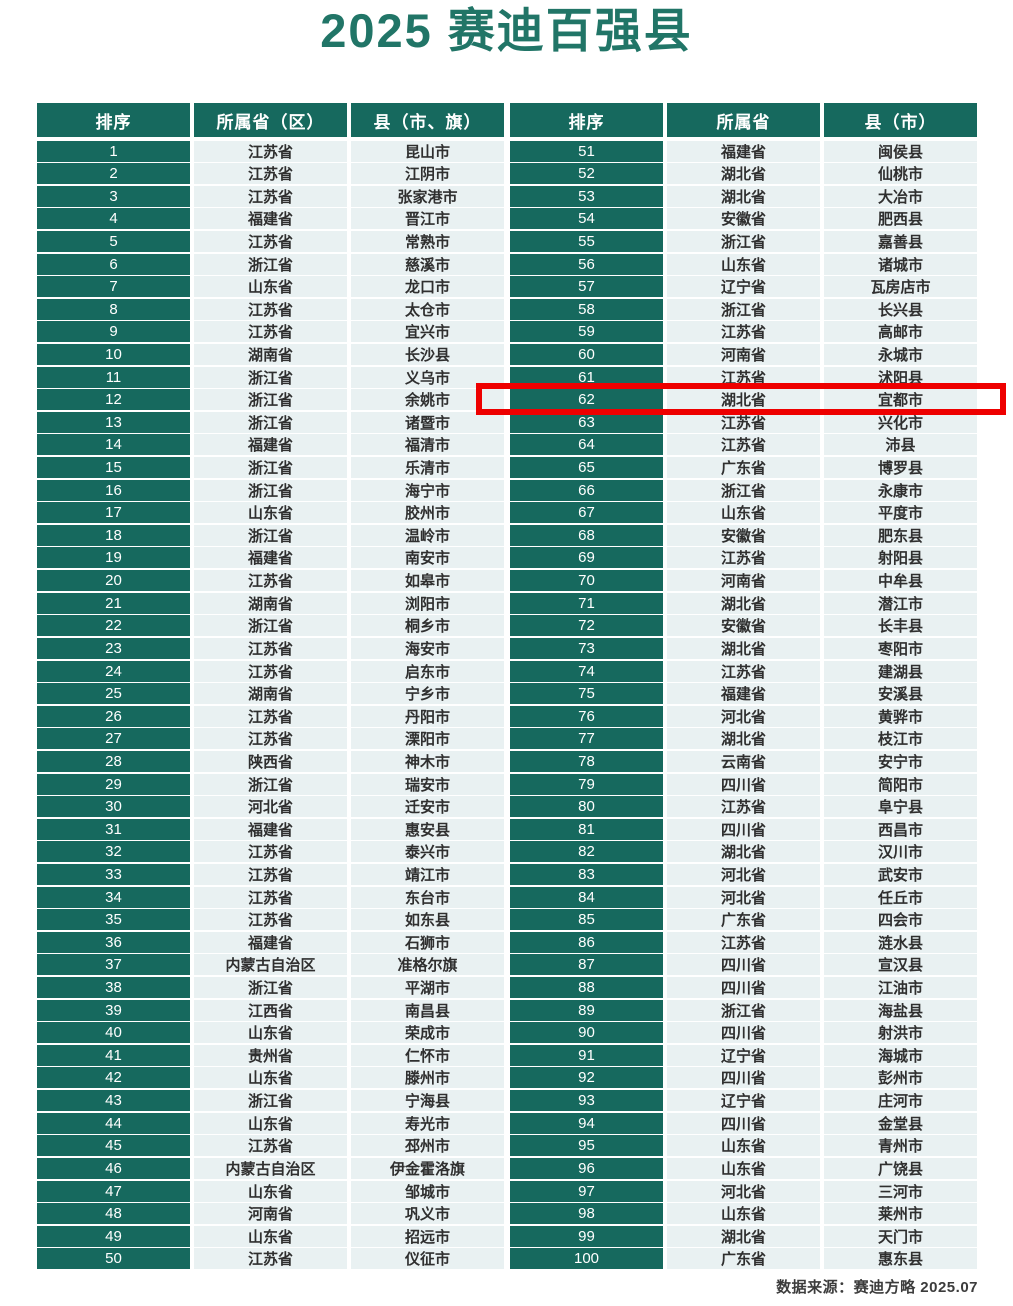 The height and width of the screenshot is (1306, 1013). What do you see at coordinates (900, 694) in the screenshot?
I see `county-cell: 安溪县` at bounding box center [900, 694].